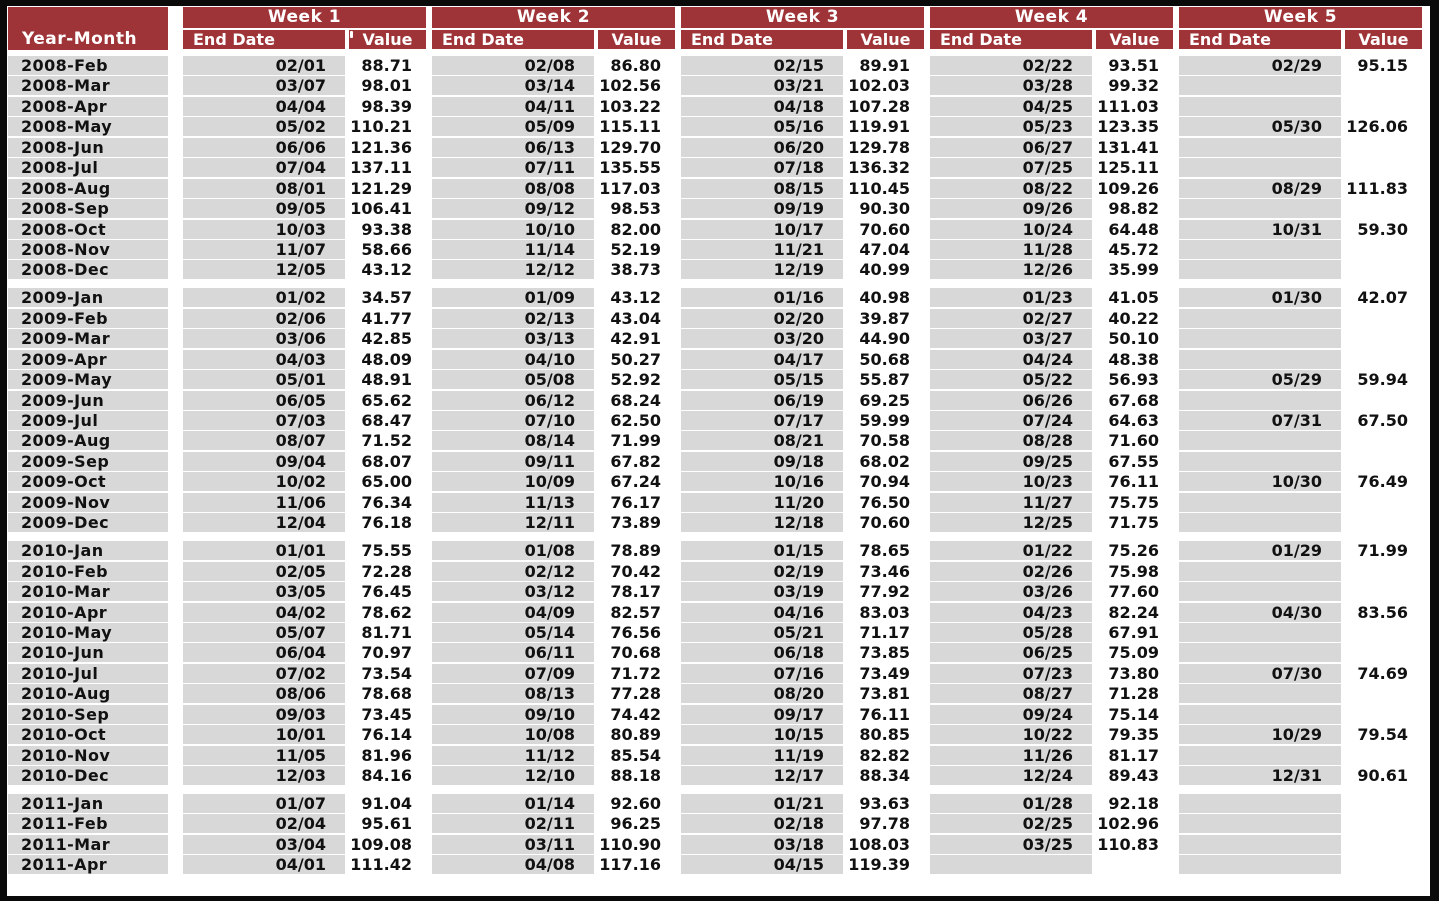 This screenshot has width=1439, height=901. I want to click on end-date-cell: 06/25, so click(1011, 653).